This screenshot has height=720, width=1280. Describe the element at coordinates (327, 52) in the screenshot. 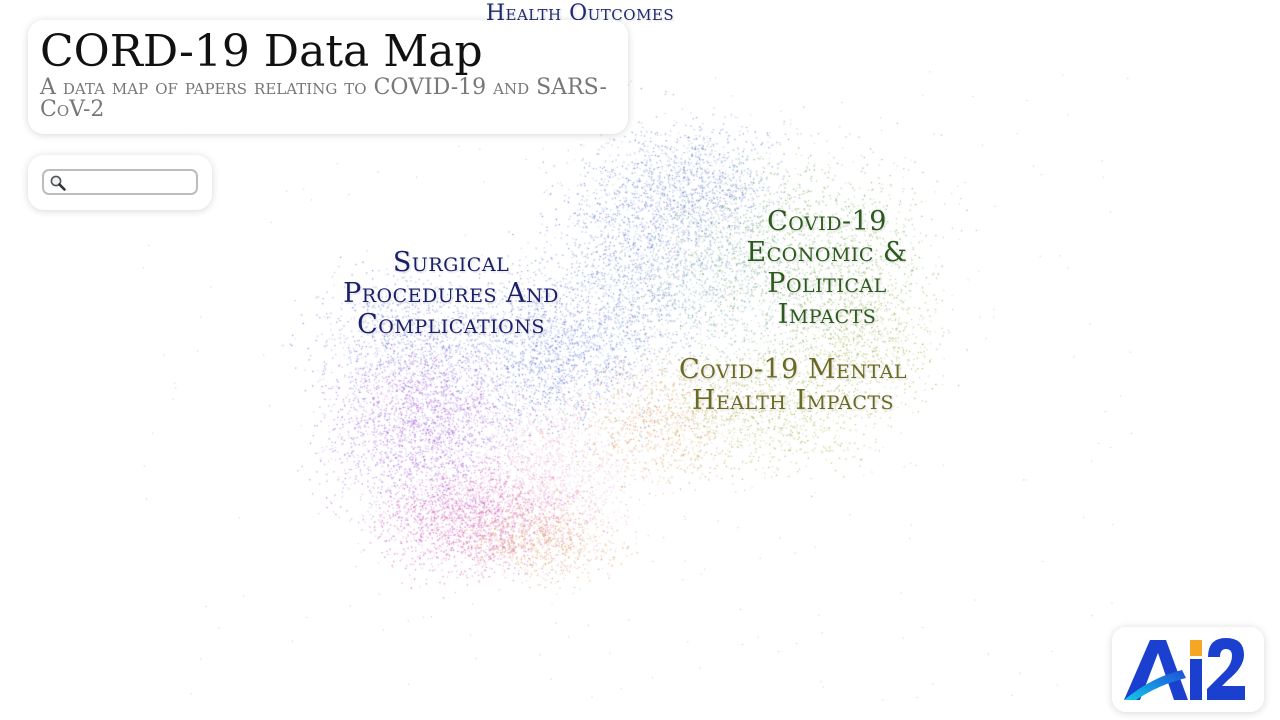

I see `page-title: CORD-19 Data Map` at that location.